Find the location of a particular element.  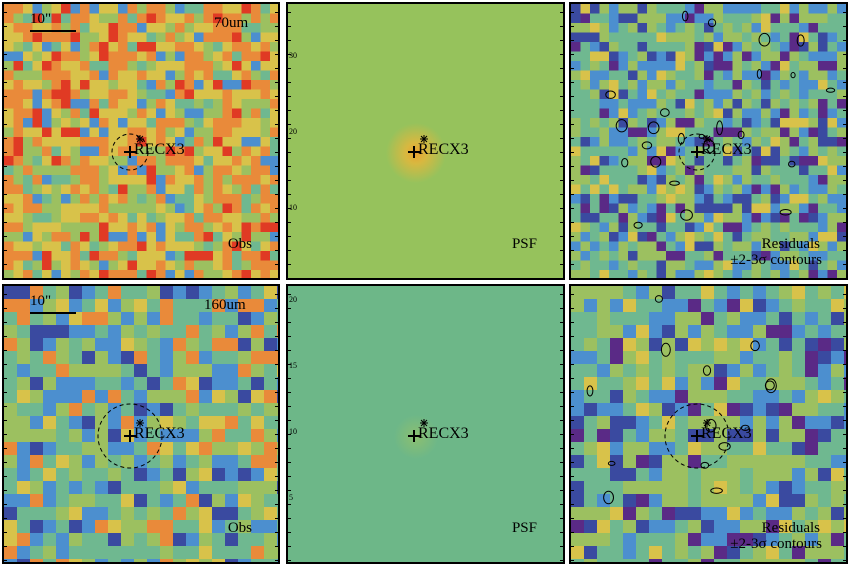

axis-tick-label: 20 is located at coordinates (293, 131).